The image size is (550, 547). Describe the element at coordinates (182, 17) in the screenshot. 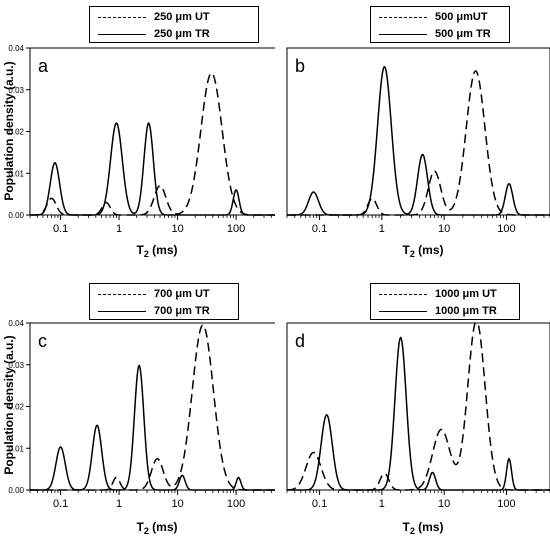

I see `legend-label-ut: 250 μm UT` at that location.